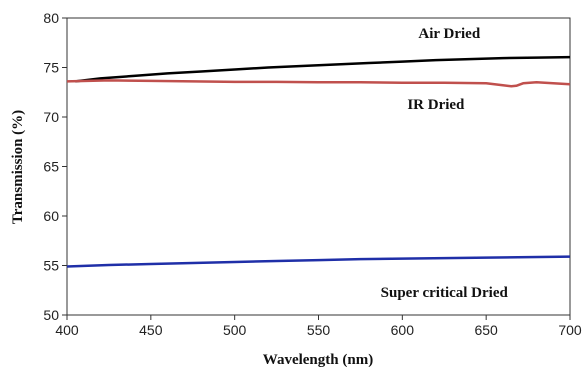 The image size is (585, 367). What do you see at coordinates (318, 359) in the screenshot?
I see `x-axis-title: Wavelength (nm)` at bounding box center [318, 359].